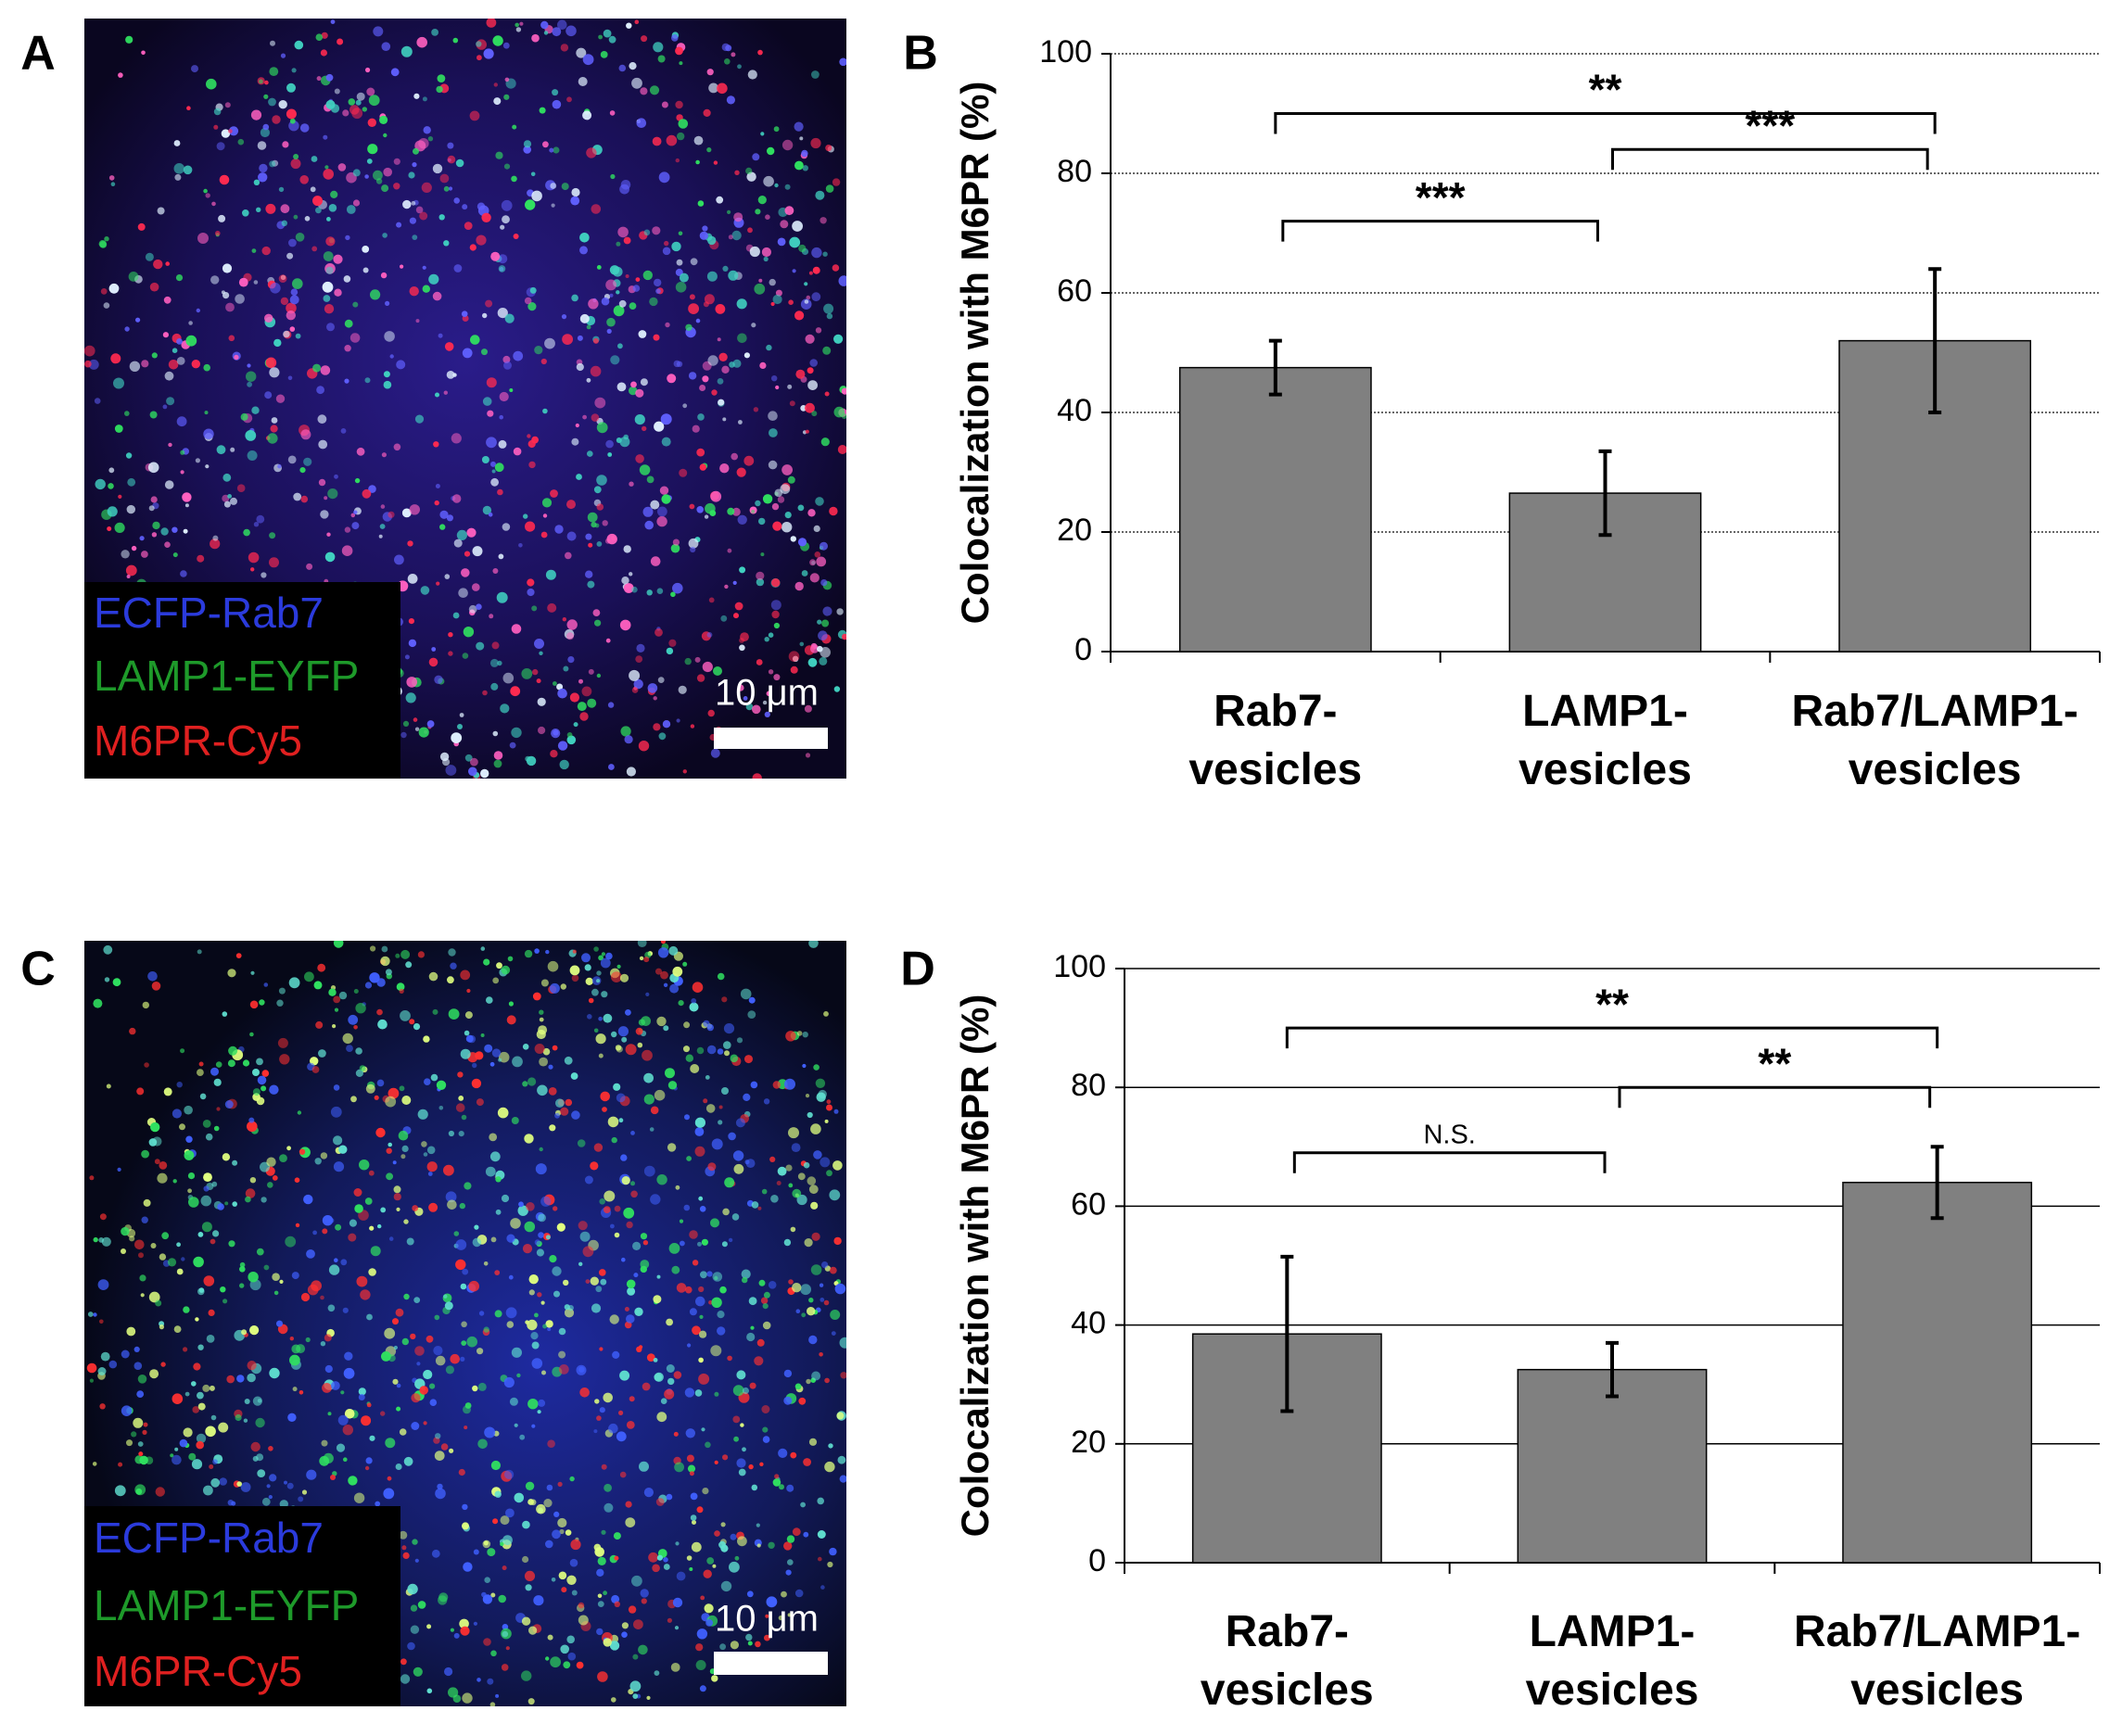  What do you see at coordinates (1074, 171) in the screenshot?
I see `y-tick-label: 80` at bounding box center [1074, 171].